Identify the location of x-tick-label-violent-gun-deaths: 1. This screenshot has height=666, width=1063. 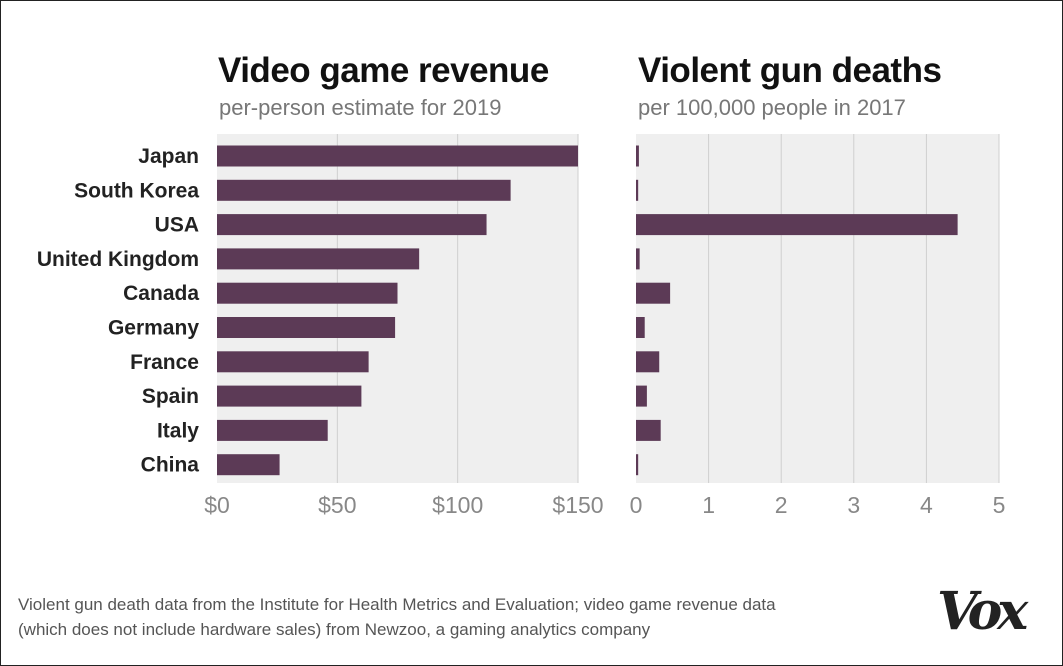
(708, 505).